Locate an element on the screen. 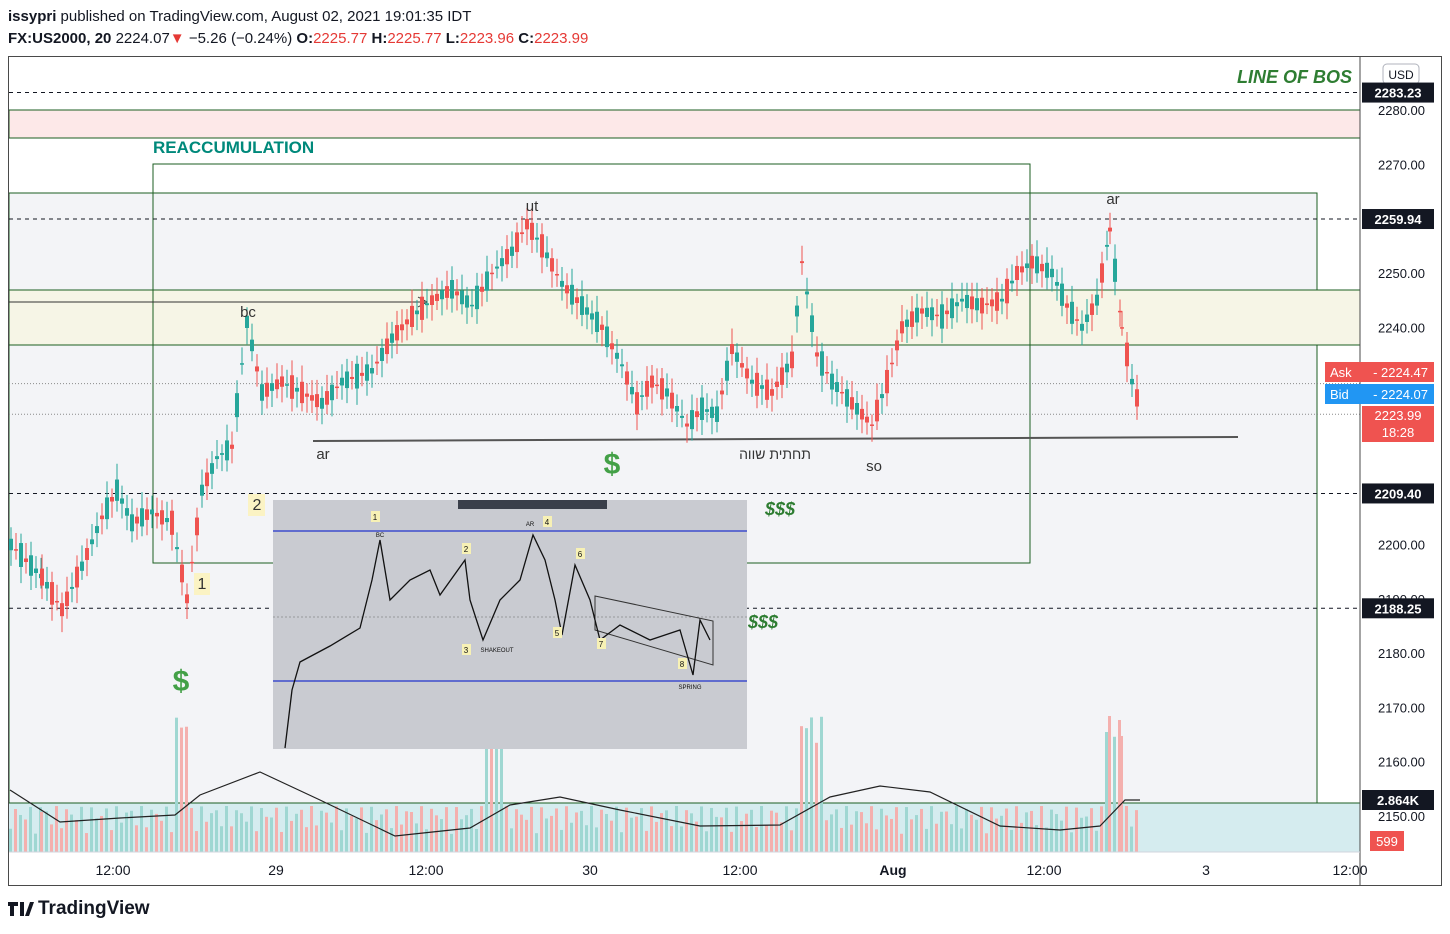  inset-ar: AR is located at coordinates (530, 525).